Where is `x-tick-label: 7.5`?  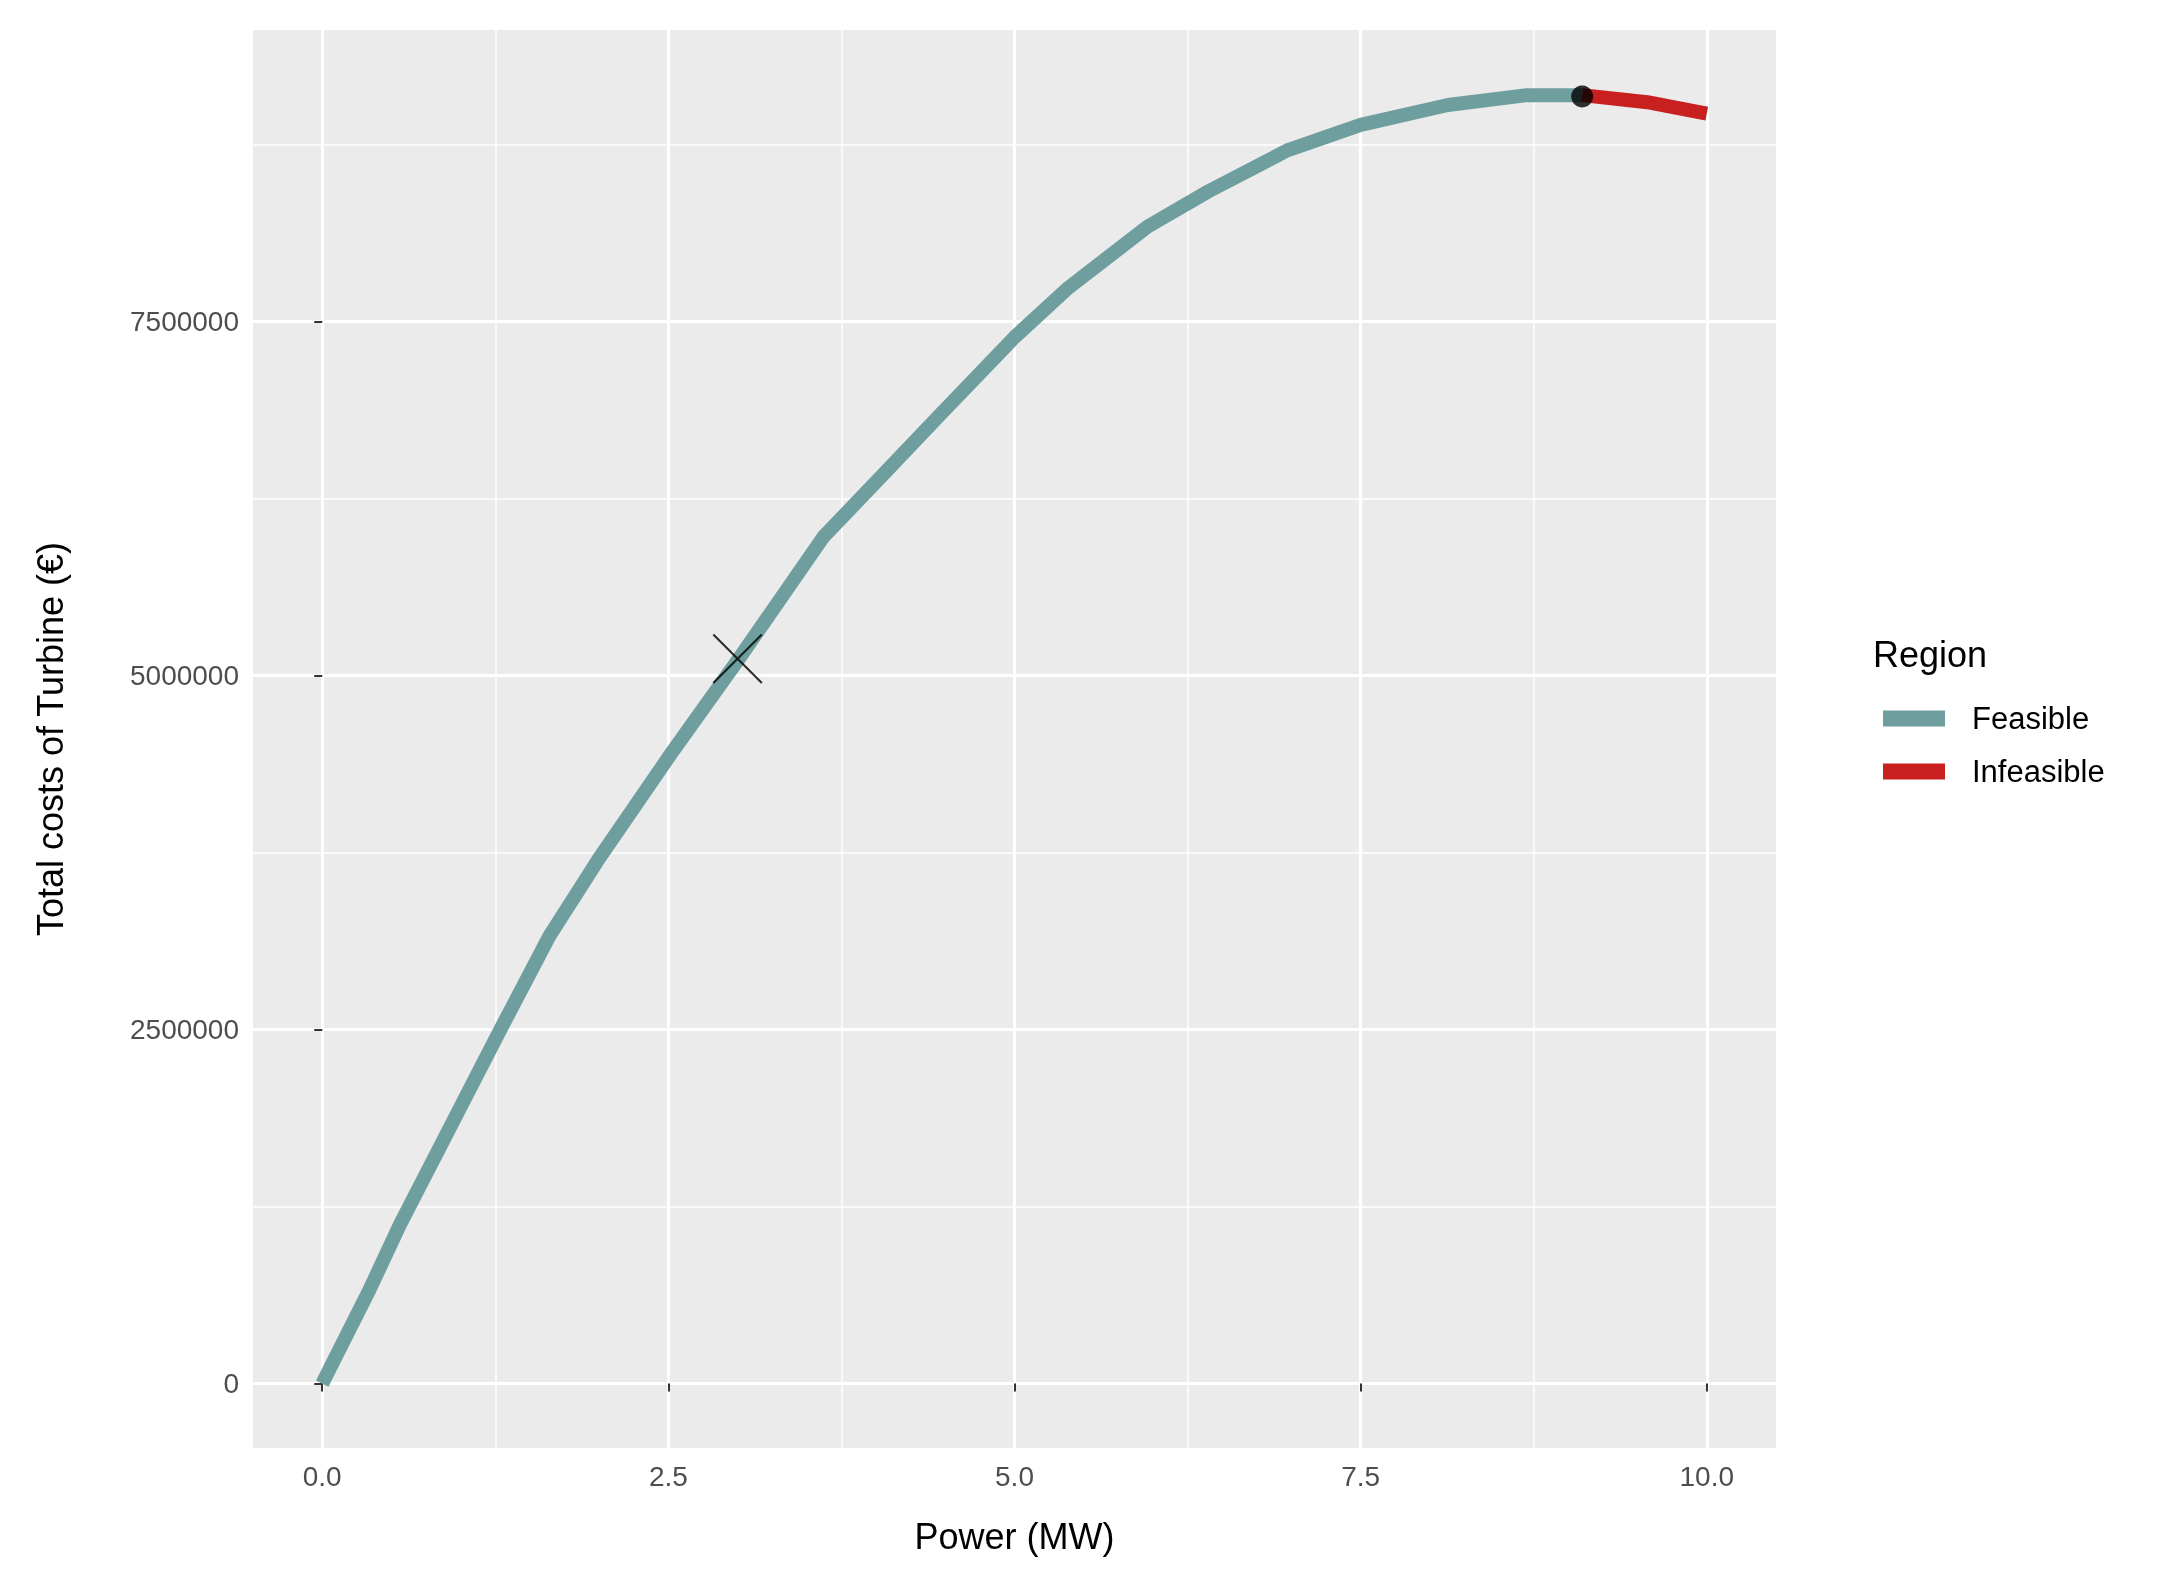 x-tick-label: 7.5 is located at coordinates (1361, 1476).